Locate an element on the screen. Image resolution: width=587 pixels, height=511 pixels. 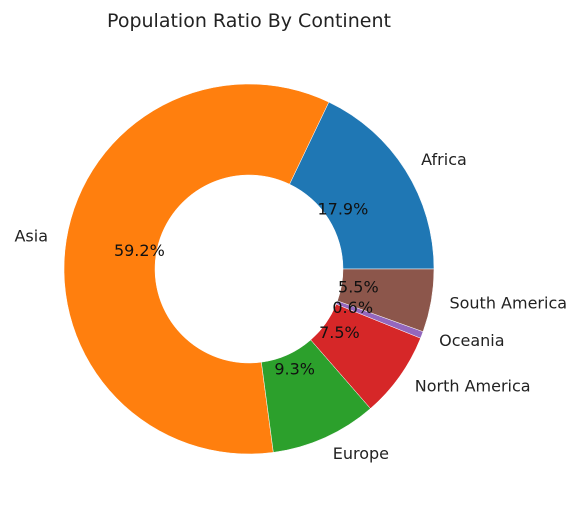
percent-europe: 9.3% is located at coordinates (294, 369).